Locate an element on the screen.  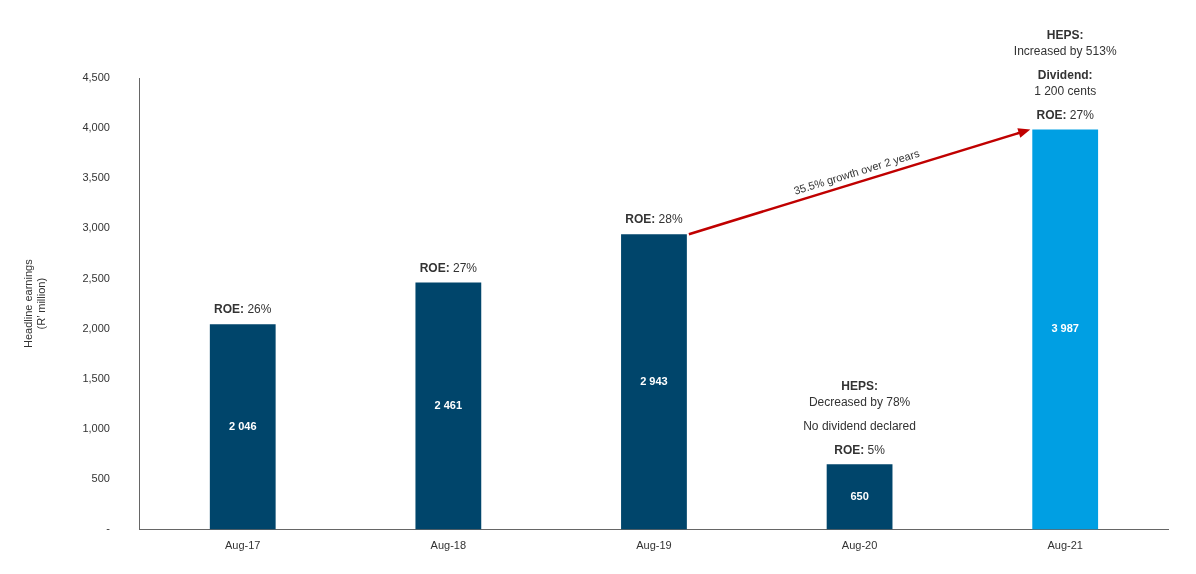
annotation: No dividend declared is located at coordinates (859, 425).